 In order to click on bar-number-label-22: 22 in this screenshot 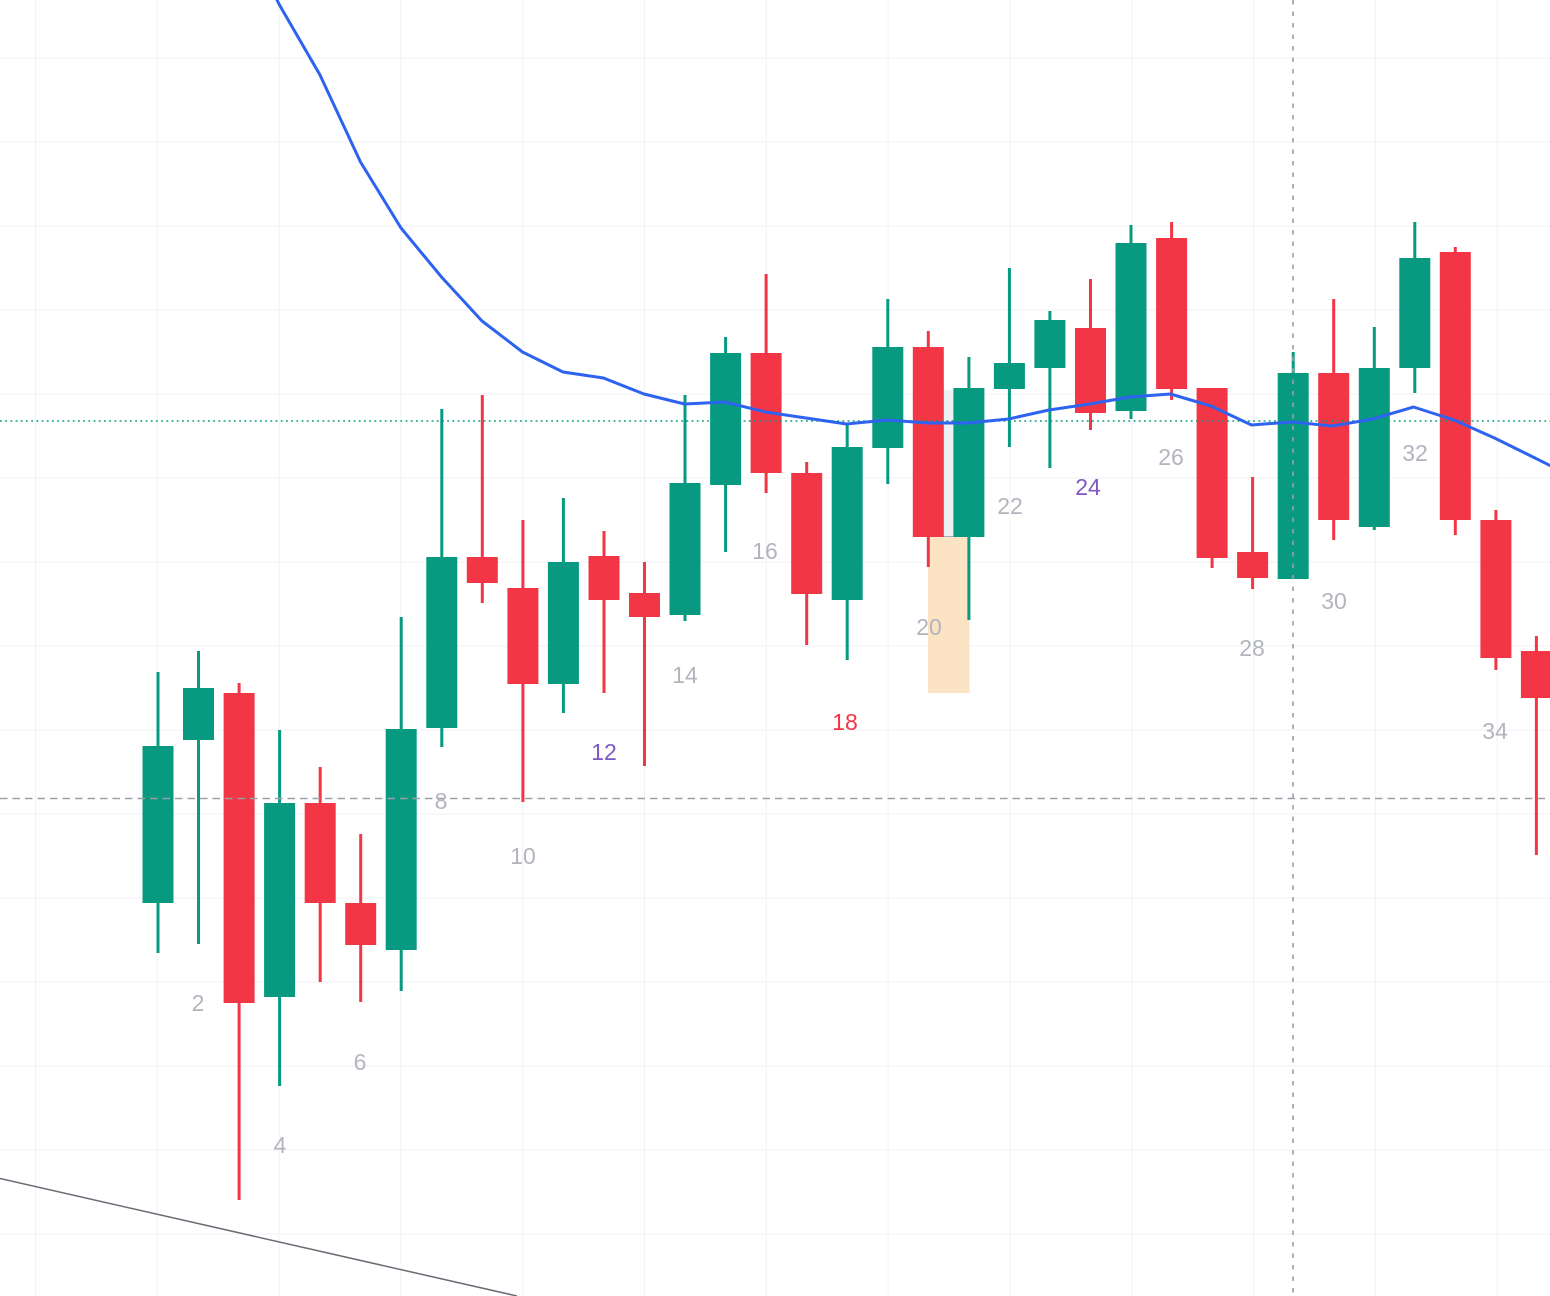, I will do `click(1010, 506)`.